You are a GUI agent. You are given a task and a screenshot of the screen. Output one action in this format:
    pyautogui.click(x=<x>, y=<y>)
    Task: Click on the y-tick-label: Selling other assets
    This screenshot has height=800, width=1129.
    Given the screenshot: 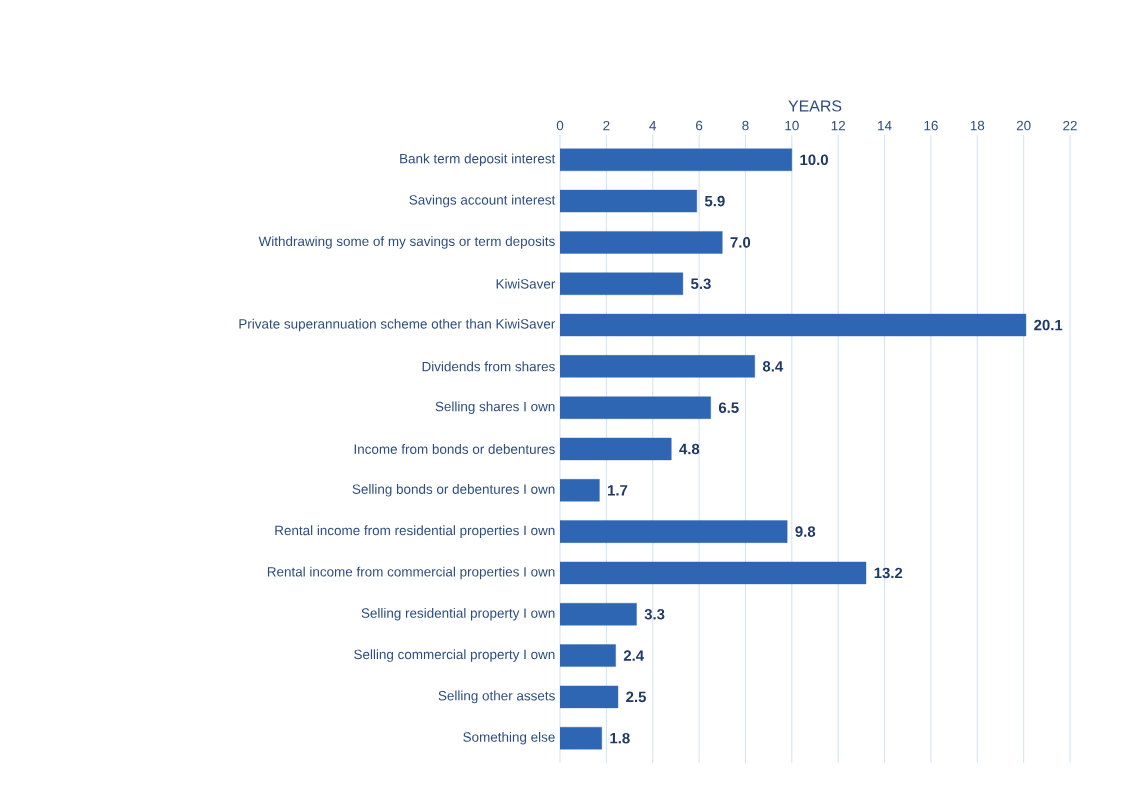 What is the action you would take?
    pyautogui.click(x=496, y=697)
    